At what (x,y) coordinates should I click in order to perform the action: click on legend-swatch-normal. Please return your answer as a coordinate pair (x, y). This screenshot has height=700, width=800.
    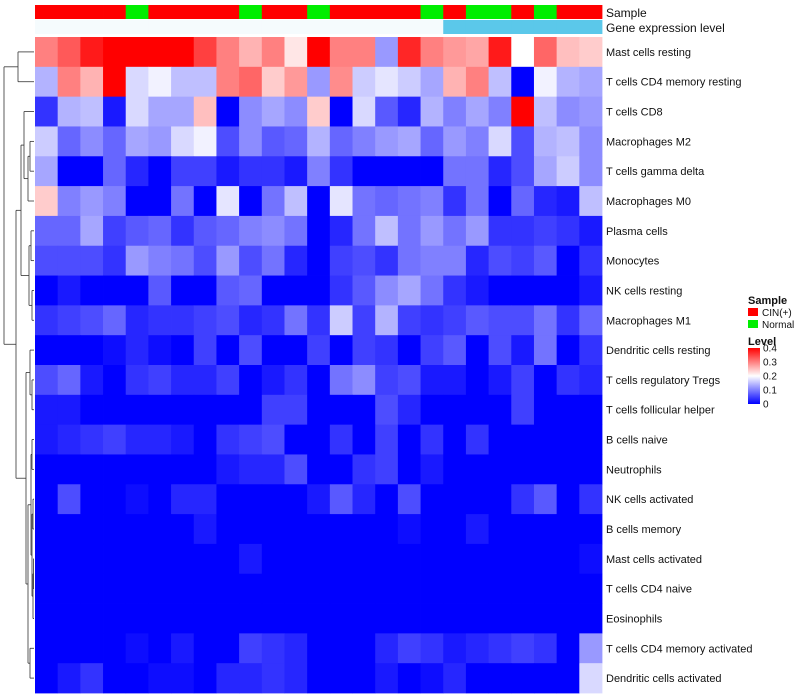
    Looking at the image, I should click on (753, 324).